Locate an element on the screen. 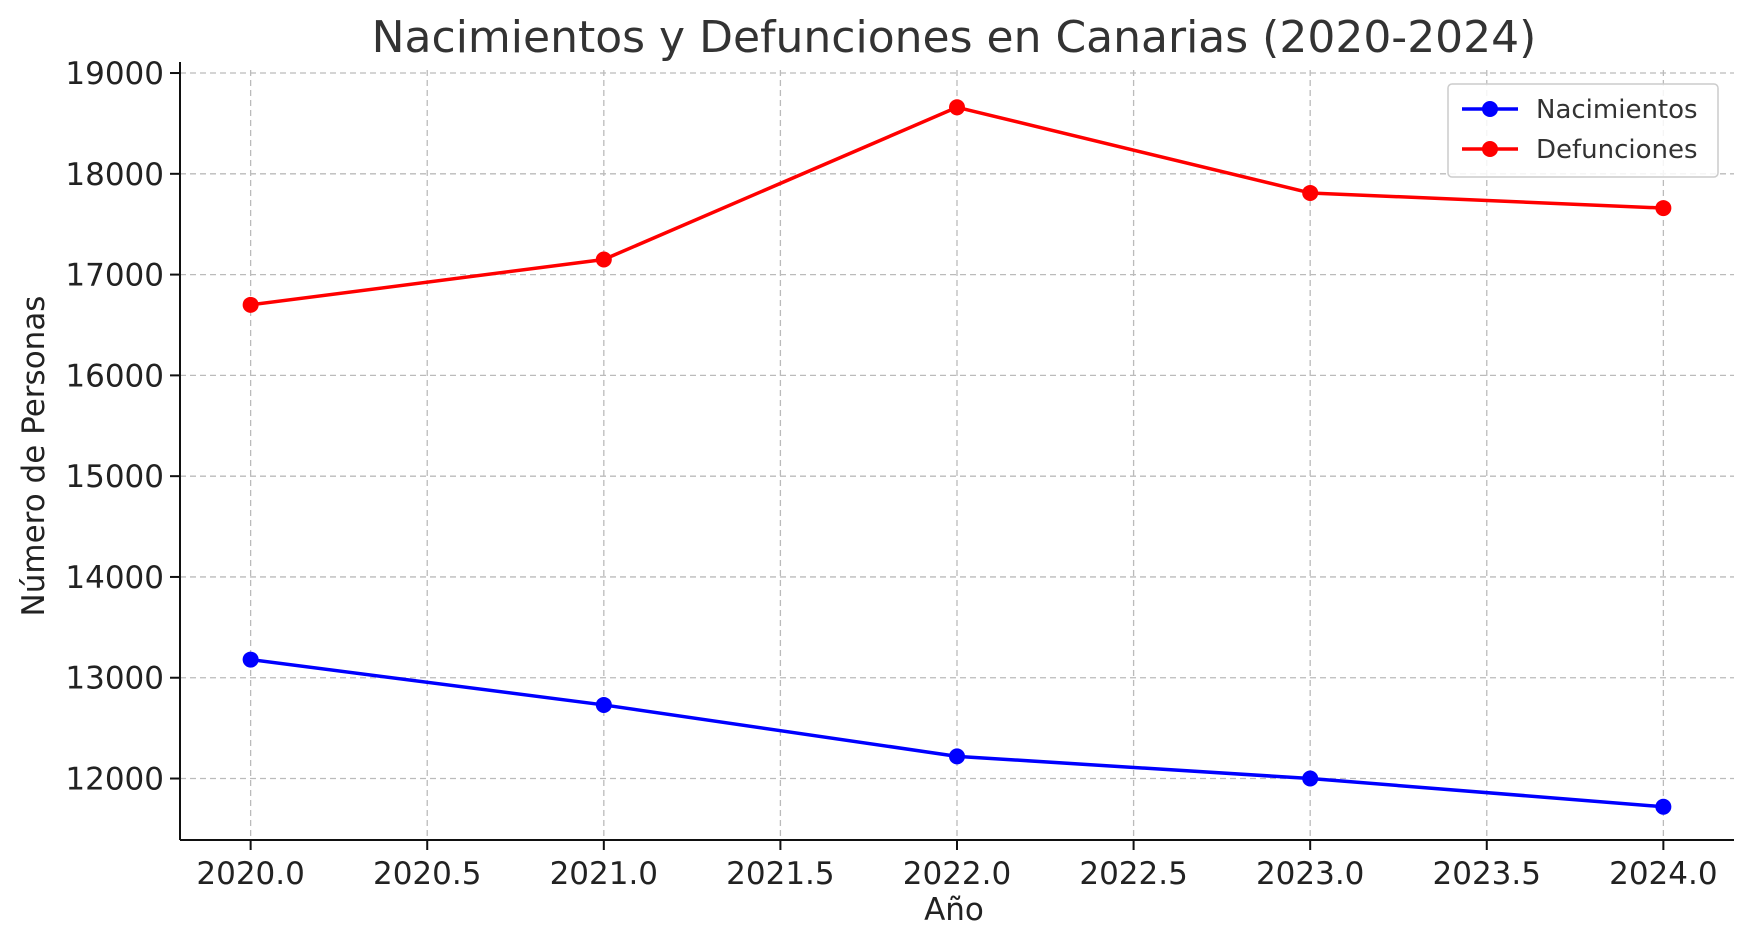 The width and height of the screenshot is (1750, 947). series-nacimientos is located at coordinates (957, 733).